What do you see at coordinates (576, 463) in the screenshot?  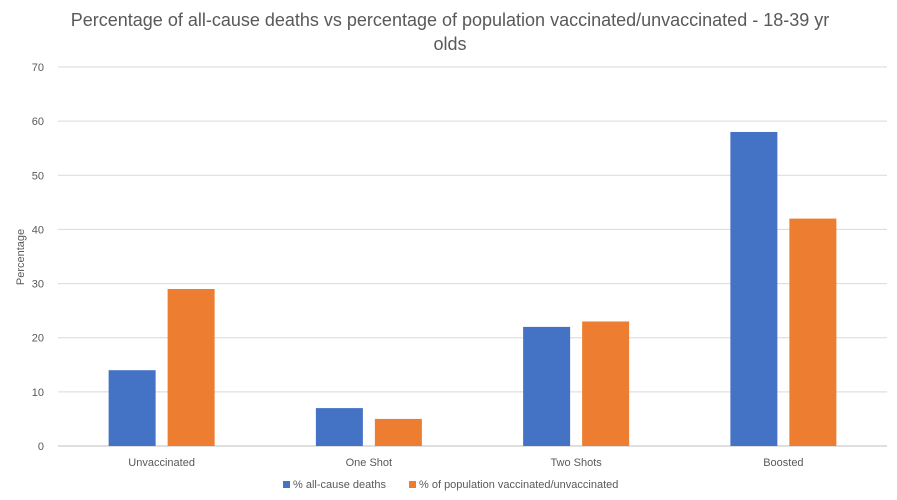 I see `x-tick-label: Two Shots` at bounding box center [576, 463].